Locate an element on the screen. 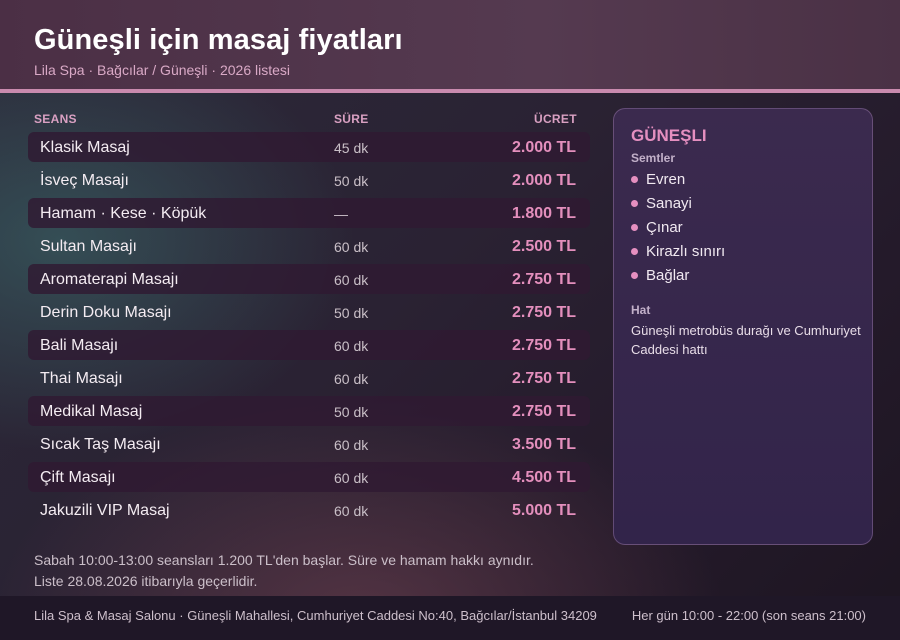 The image size is (900, 640). district-name: Sanayi is located at coordinates (669, 203).